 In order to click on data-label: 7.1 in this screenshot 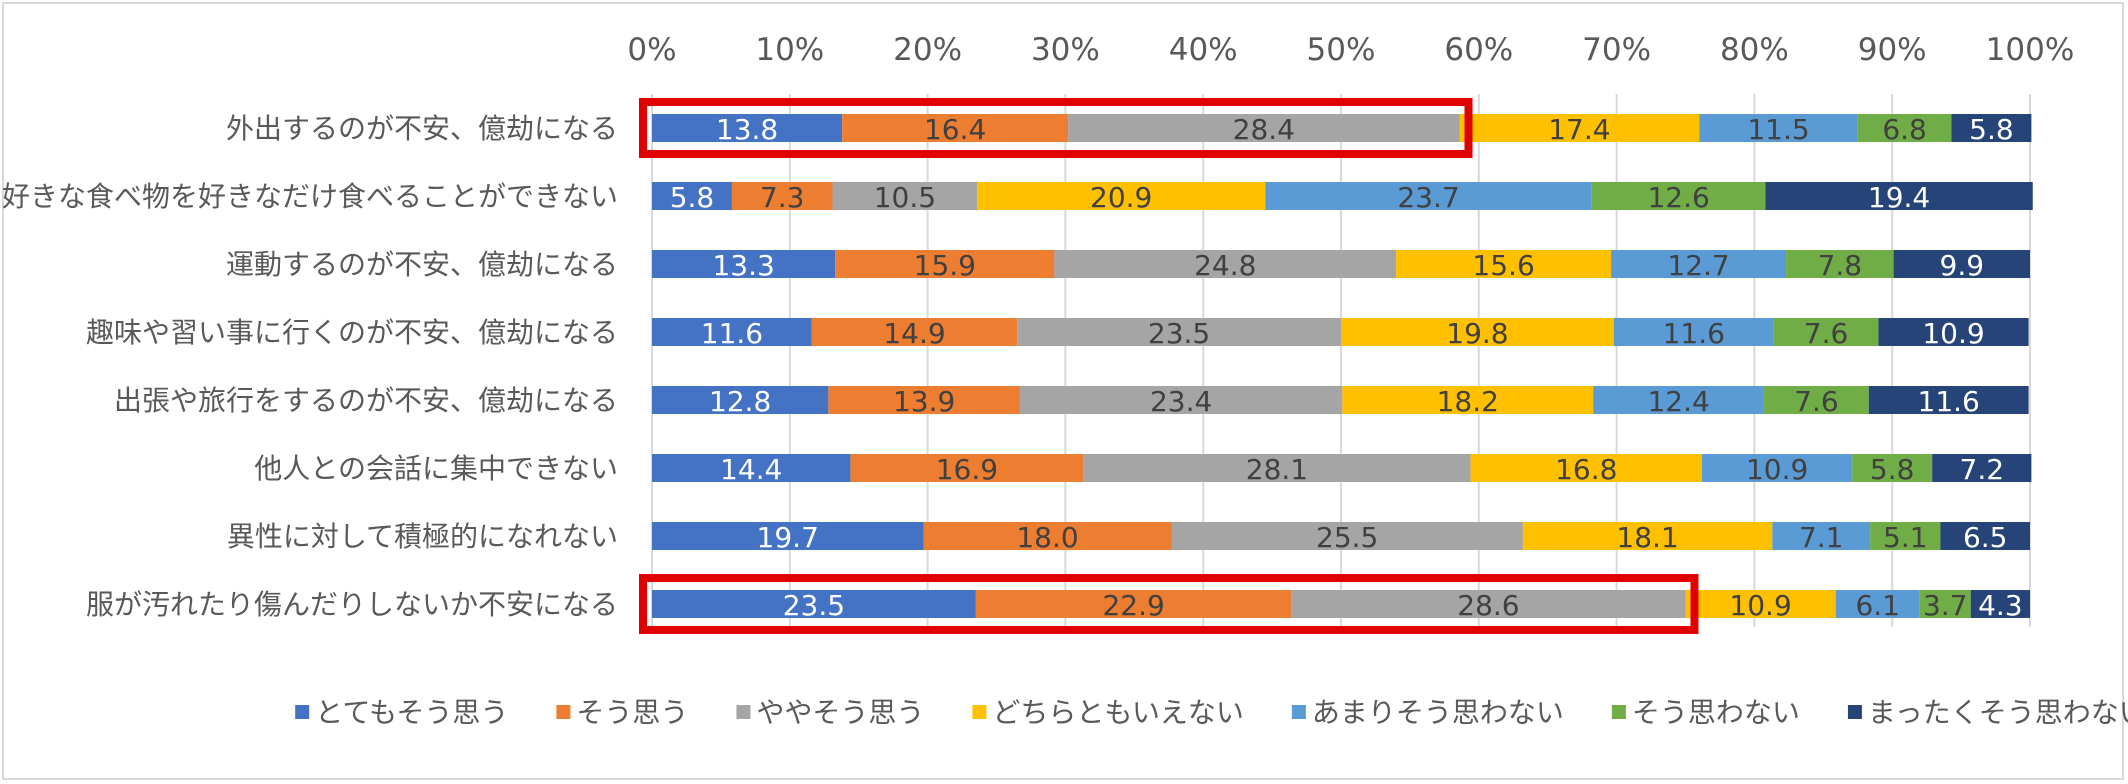, I will do `click(1821, 537)`.